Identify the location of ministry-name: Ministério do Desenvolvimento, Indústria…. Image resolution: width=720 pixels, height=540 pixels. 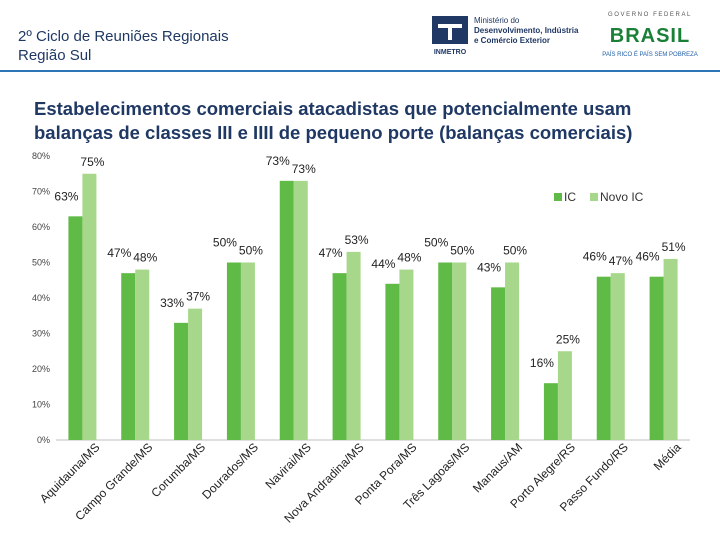
(526, 31).